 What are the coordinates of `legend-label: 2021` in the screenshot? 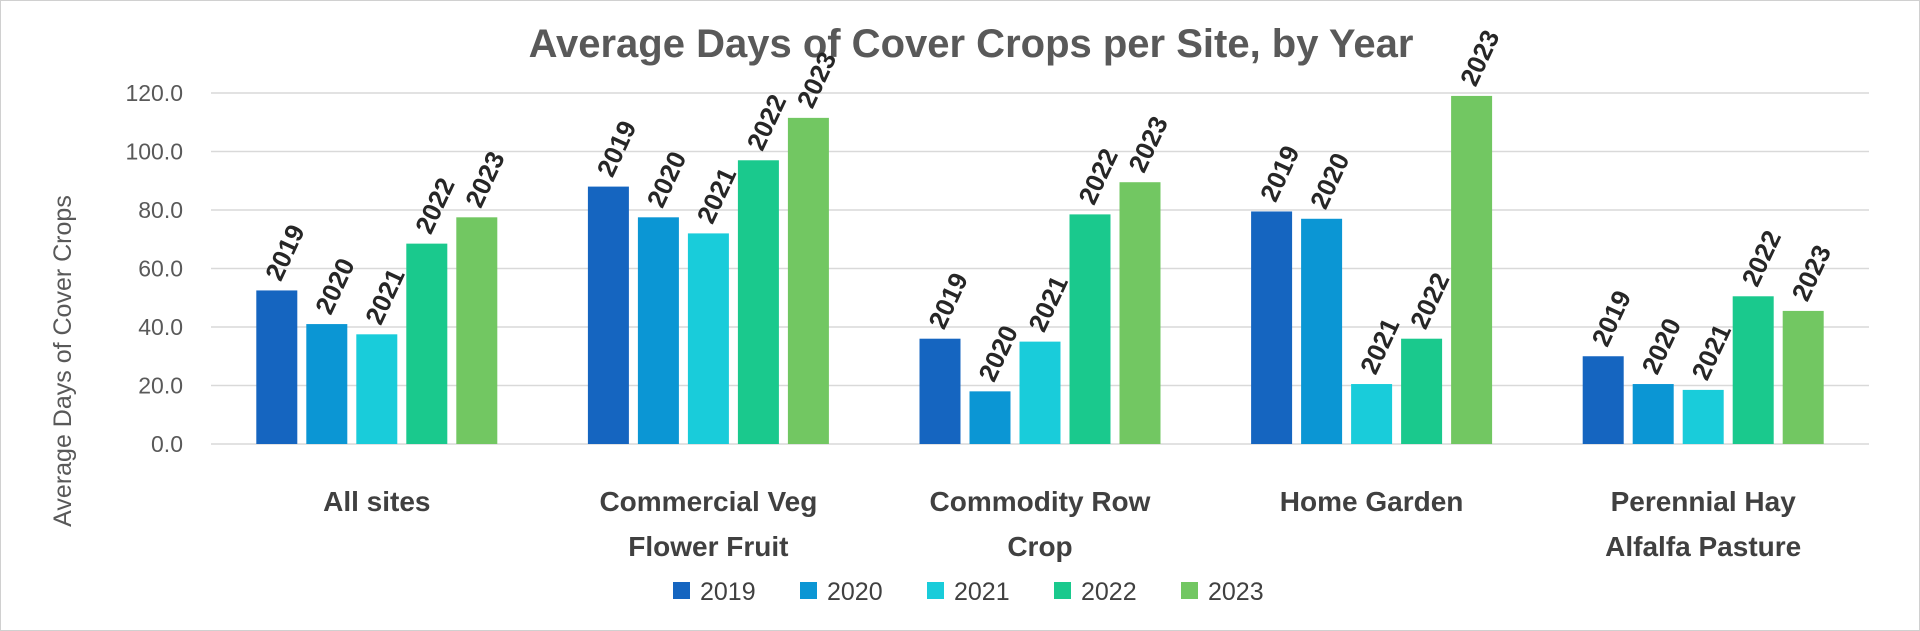 It's located at (982, 592).